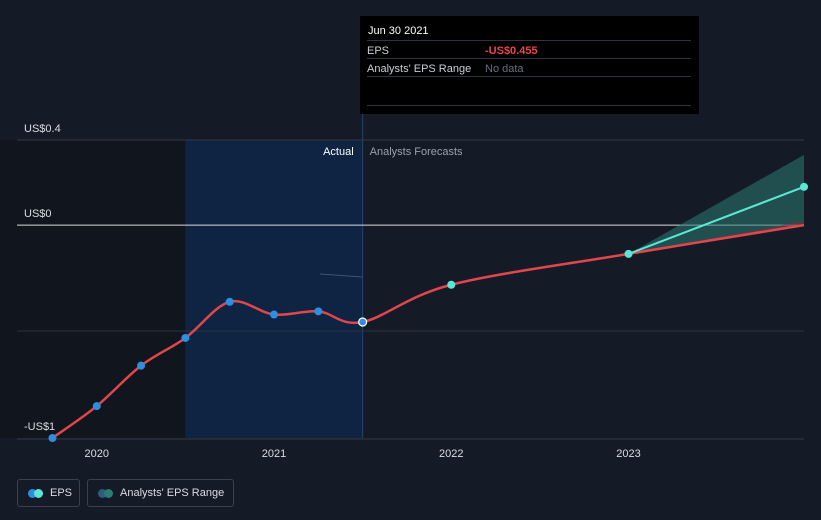  What do you see at coordinates (38, 214) in the screenshot?
I see `y-tick-label-1: US$0` at bounding box center [38, 214].